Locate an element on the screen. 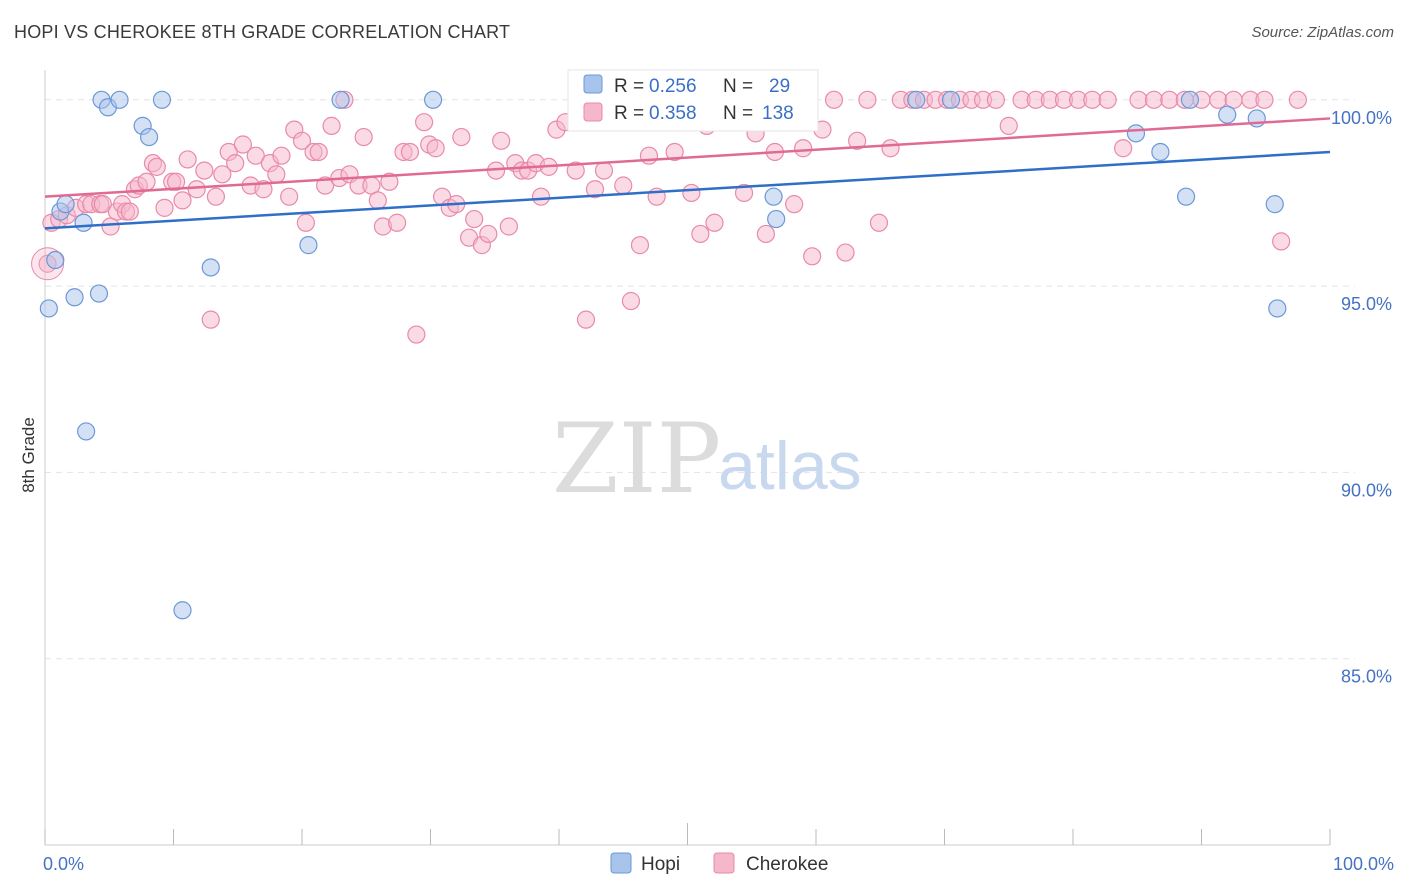 The height and width of the screenshot is (892, 1406). legend-hopi-r-value: 0.256 is located at coordinates (673, 86).